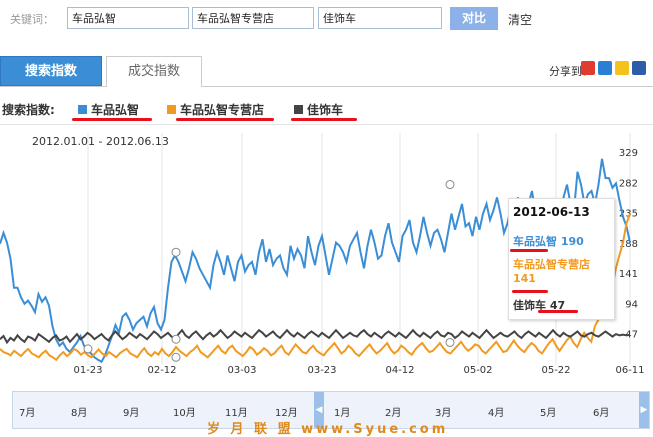 The image size is (653, 437). What do you see at coordinates (639, 68) in the screenshot?
I see `site-share-icon` at bounding box center [639, 68].